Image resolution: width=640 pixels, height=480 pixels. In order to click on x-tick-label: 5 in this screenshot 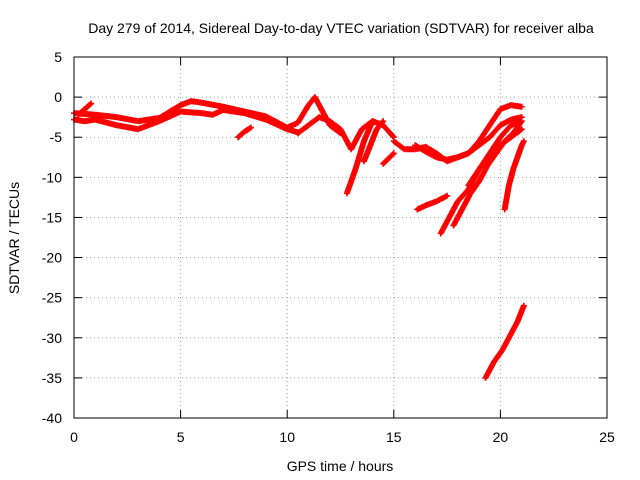, I will do `click(181, 437)`.